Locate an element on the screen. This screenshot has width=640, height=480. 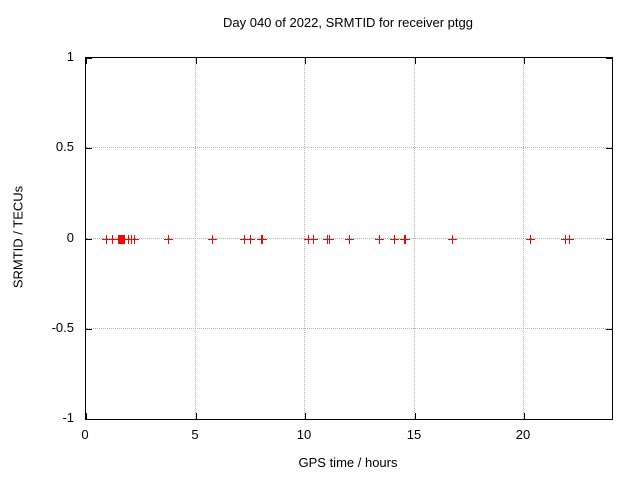
y-tick-label: 0 is located at coordinates (70, 237).